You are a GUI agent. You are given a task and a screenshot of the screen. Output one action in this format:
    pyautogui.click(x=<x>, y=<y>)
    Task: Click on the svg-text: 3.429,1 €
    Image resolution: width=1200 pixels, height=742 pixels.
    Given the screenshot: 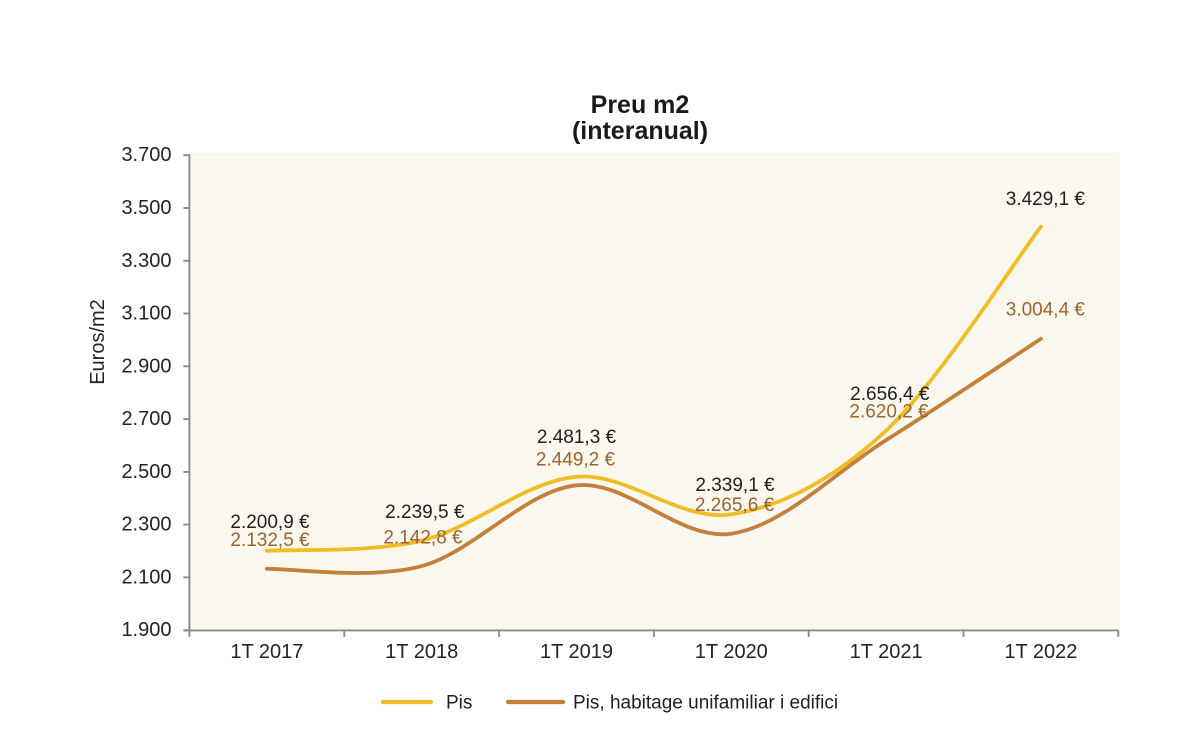 What is the action you would take?
    pyautogui.click(x=1046, y=199)
    